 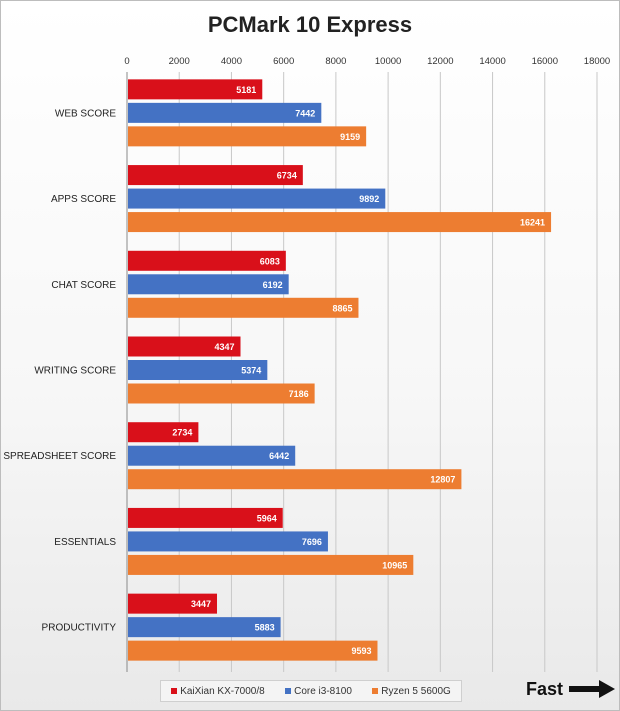 What do you see at coordinates (251, 371) in the screenshot?
I see `data-label: 5374` at bounding box center [251, 371].